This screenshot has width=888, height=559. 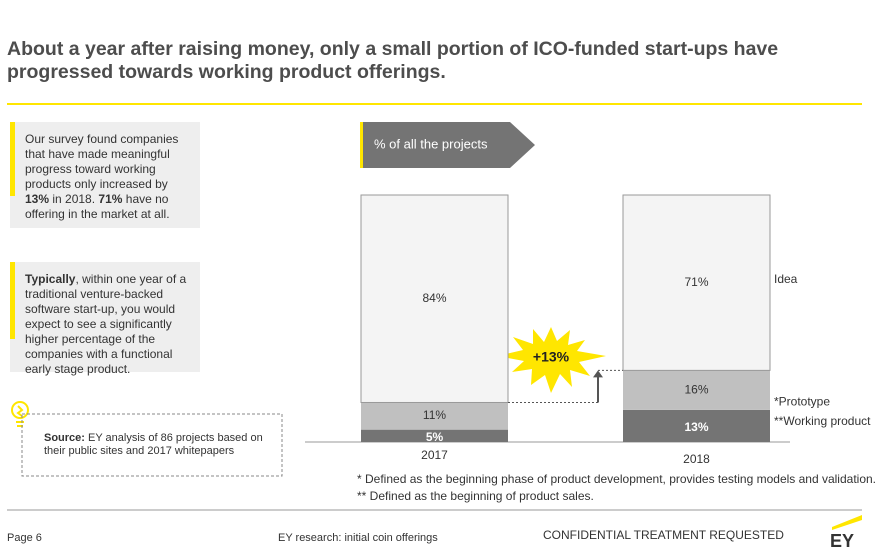 I want to click on value-label: 71%, so click(x=696, y=282).